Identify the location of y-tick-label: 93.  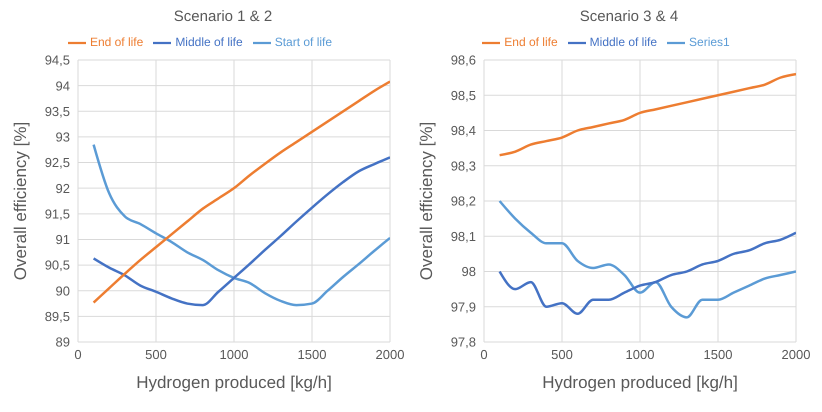
(63, 137).